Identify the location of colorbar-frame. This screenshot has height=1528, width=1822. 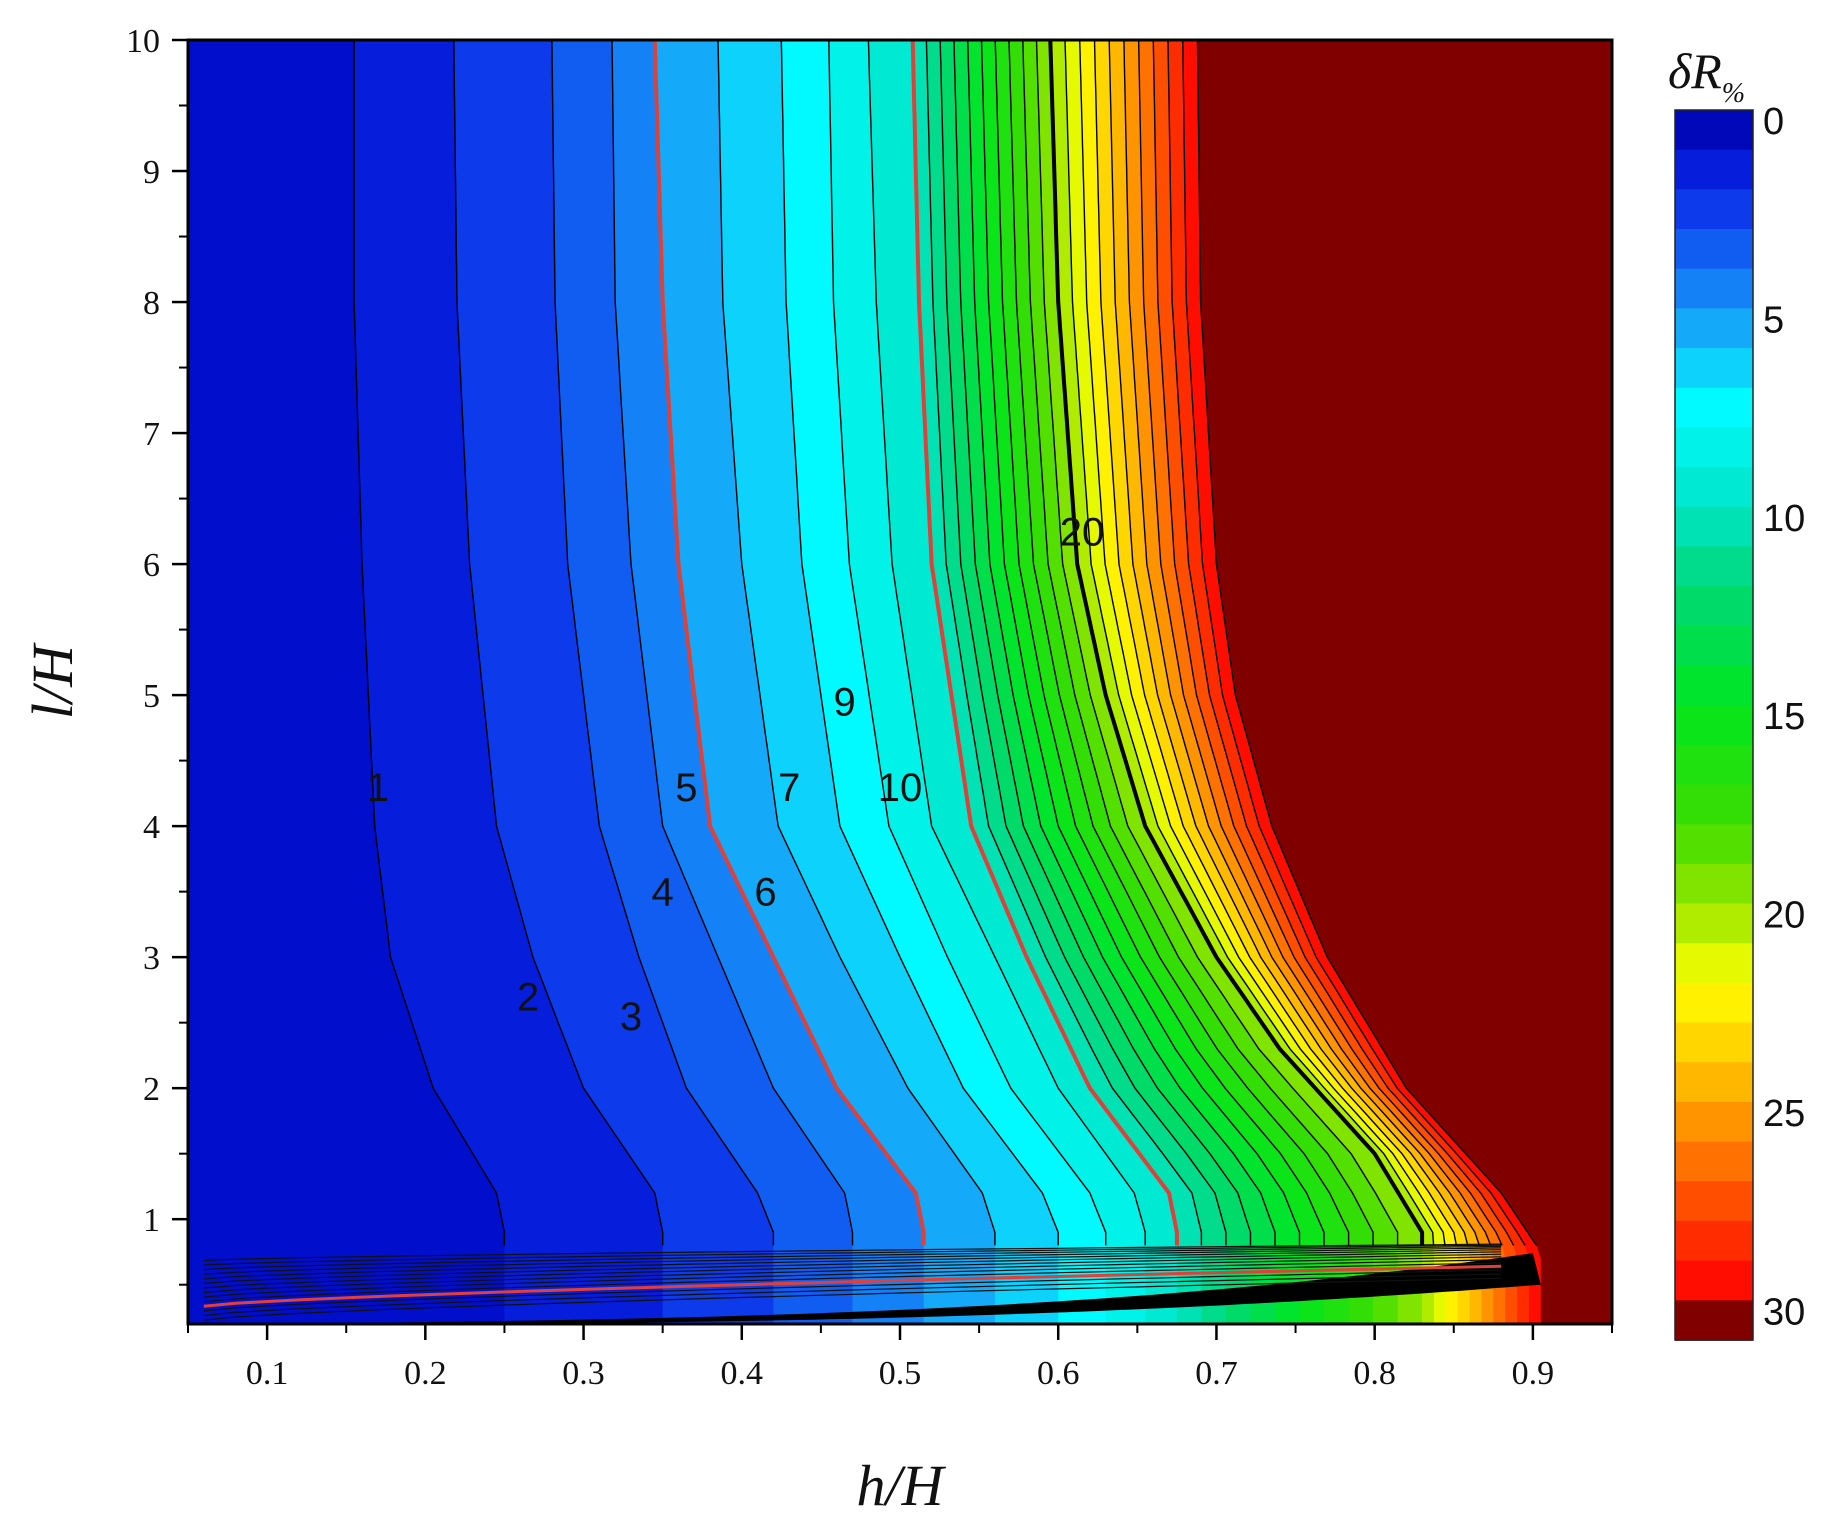
(1714, 725).